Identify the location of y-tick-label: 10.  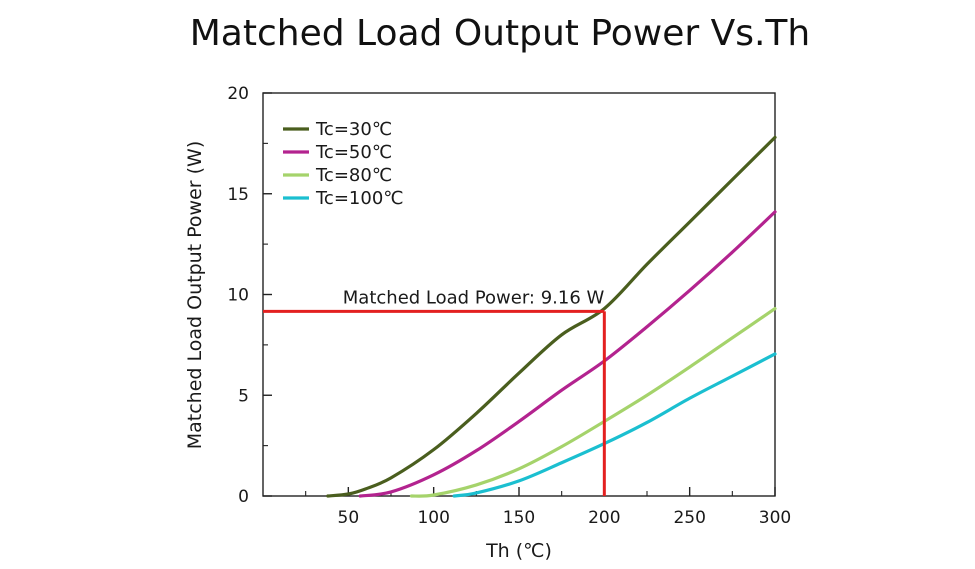
(238, 296).